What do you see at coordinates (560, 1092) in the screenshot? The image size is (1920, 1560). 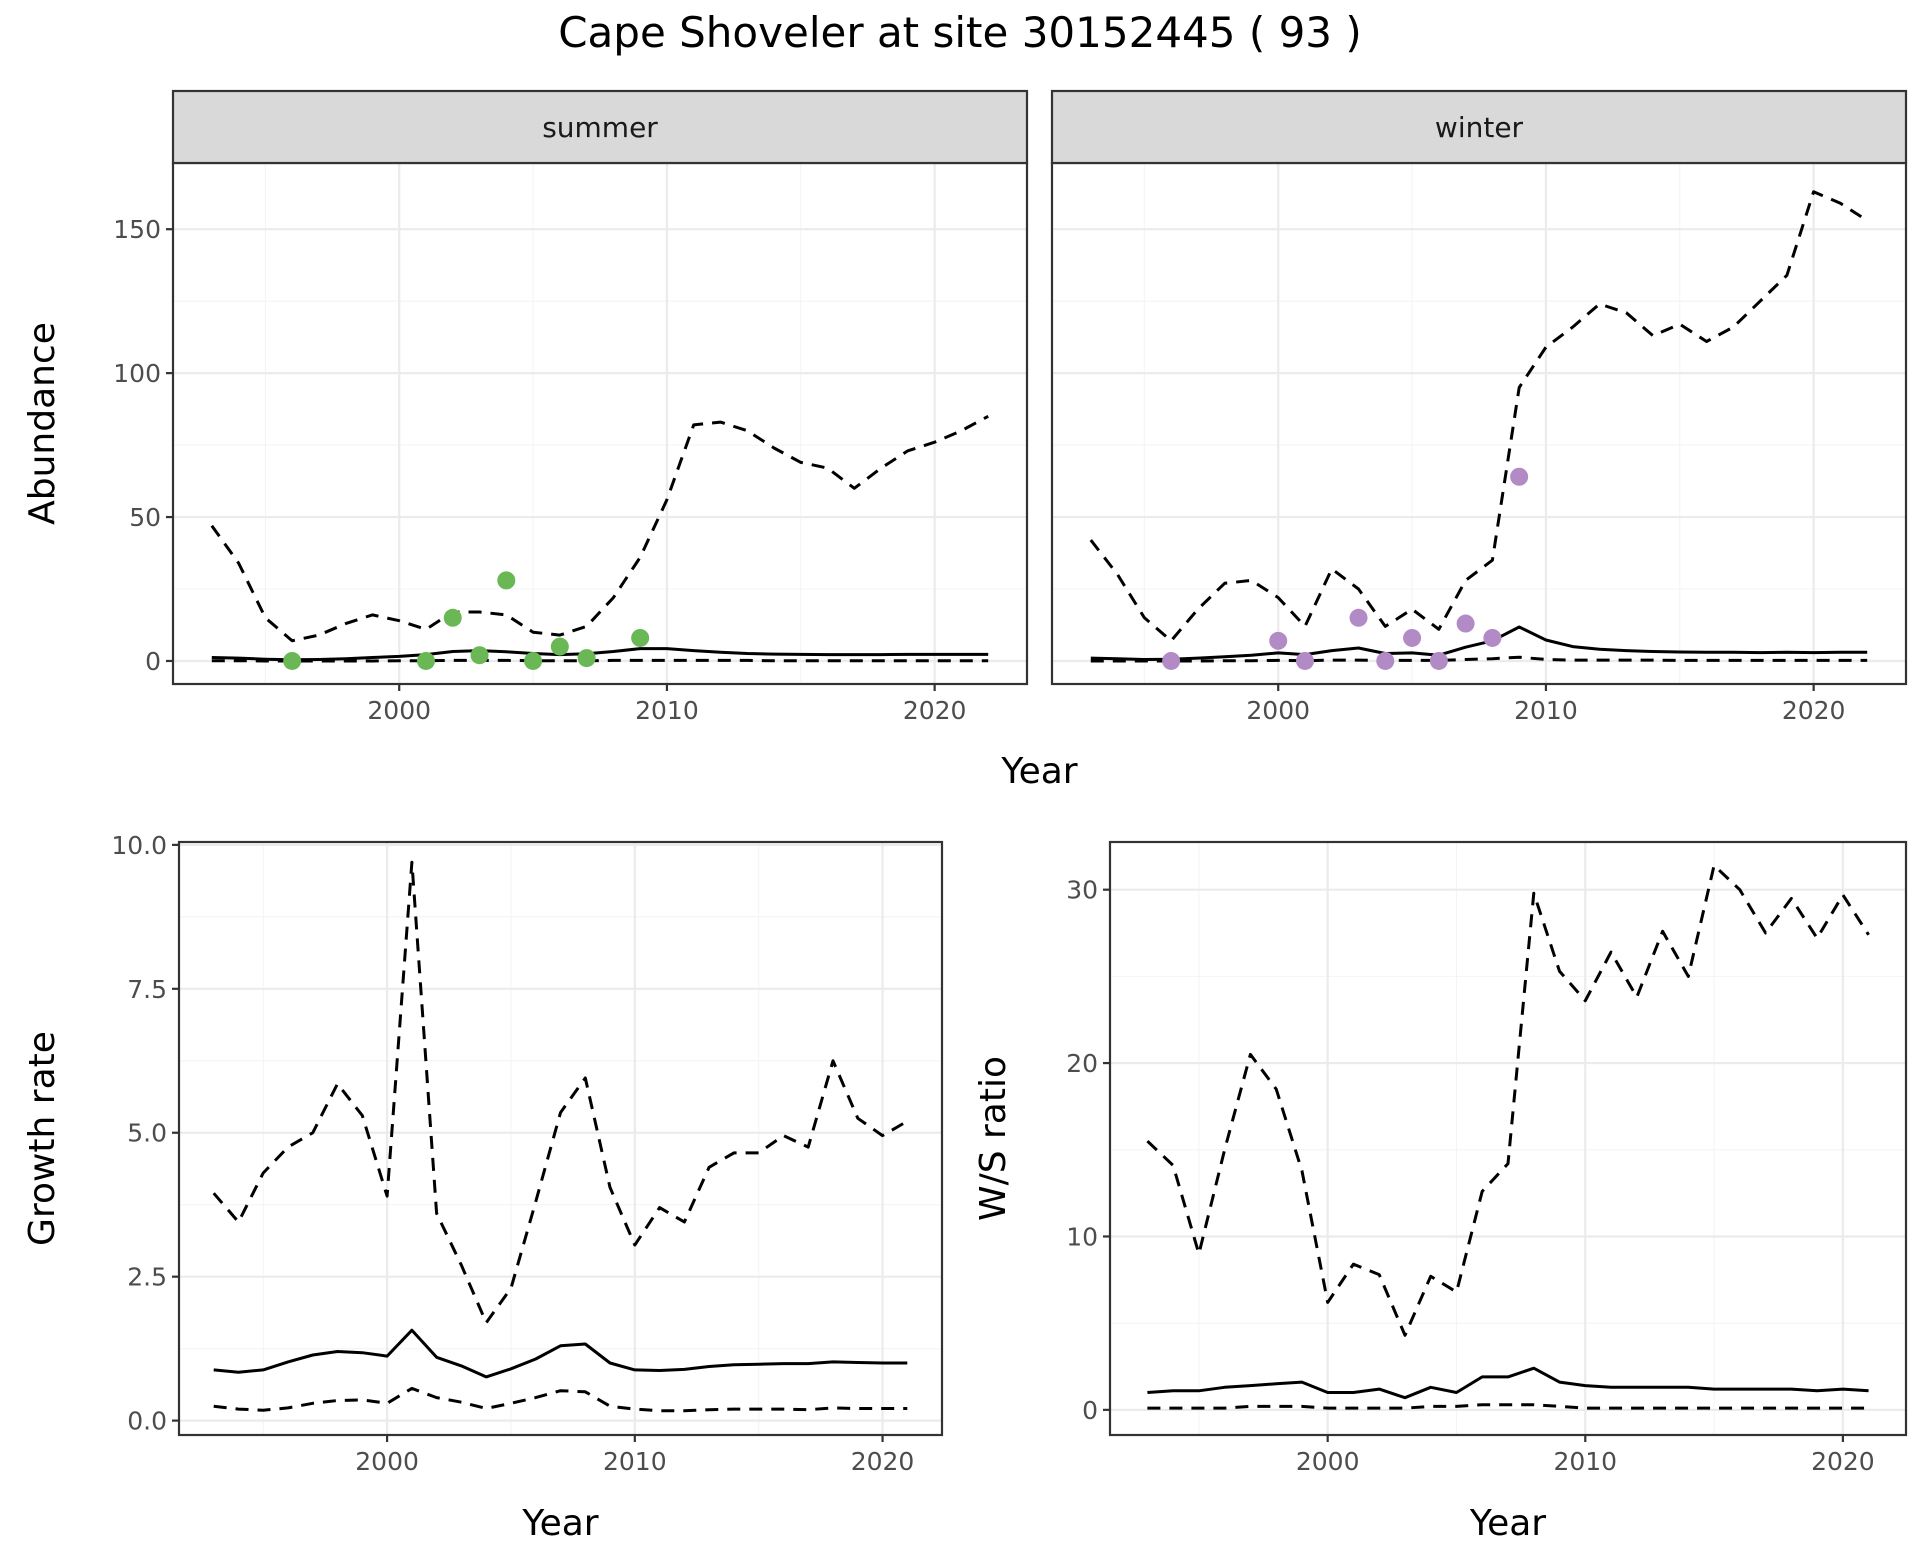 I see `growth-rate-upper-line` at bounding box center [560, 1092].